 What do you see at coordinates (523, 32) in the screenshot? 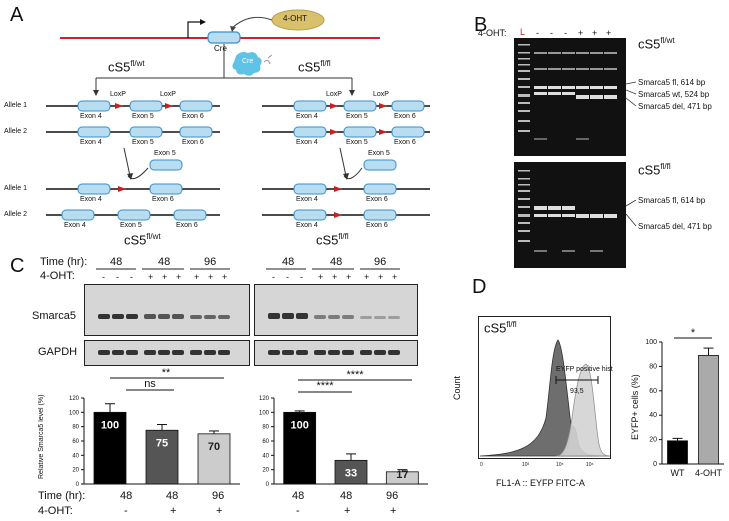
I see `ladder-label: L` at bounding box center [523, 32].